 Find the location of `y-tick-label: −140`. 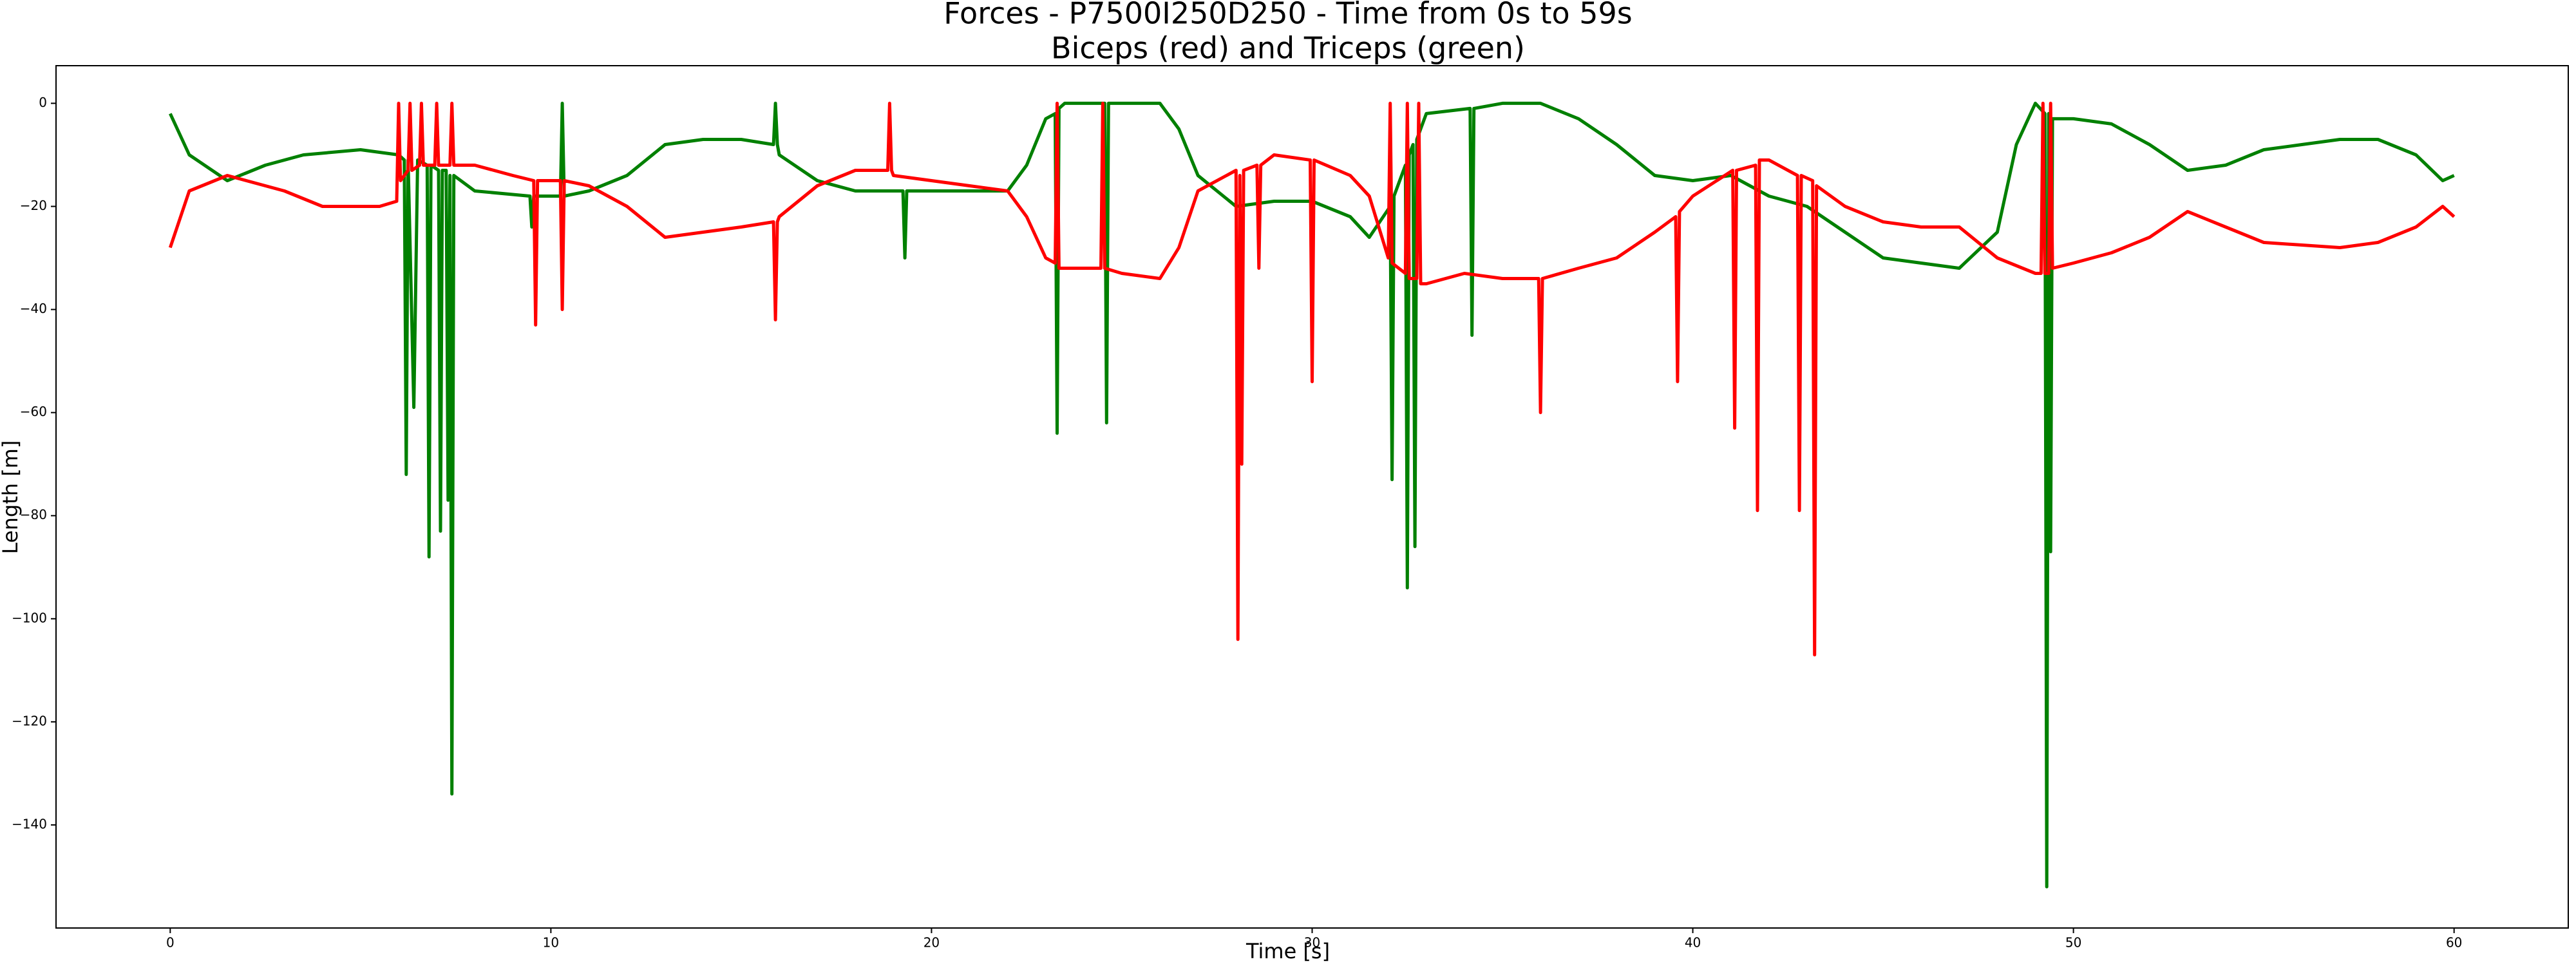

y-tick-label: −140 is located at coordinates (30, 823).